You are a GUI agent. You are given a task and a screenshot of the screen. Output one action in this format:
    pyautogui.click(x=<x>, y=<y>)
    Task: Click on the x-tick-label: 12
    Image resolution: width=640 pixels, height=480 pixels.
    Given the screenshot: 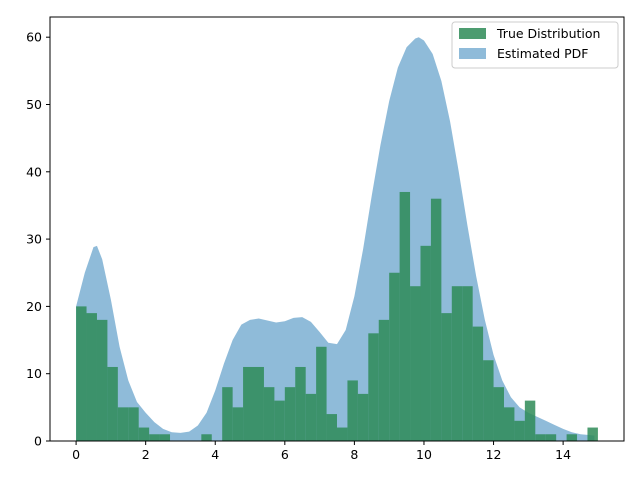 What is the action you would take?
    pyautogui.click(x=494, y=454)
    